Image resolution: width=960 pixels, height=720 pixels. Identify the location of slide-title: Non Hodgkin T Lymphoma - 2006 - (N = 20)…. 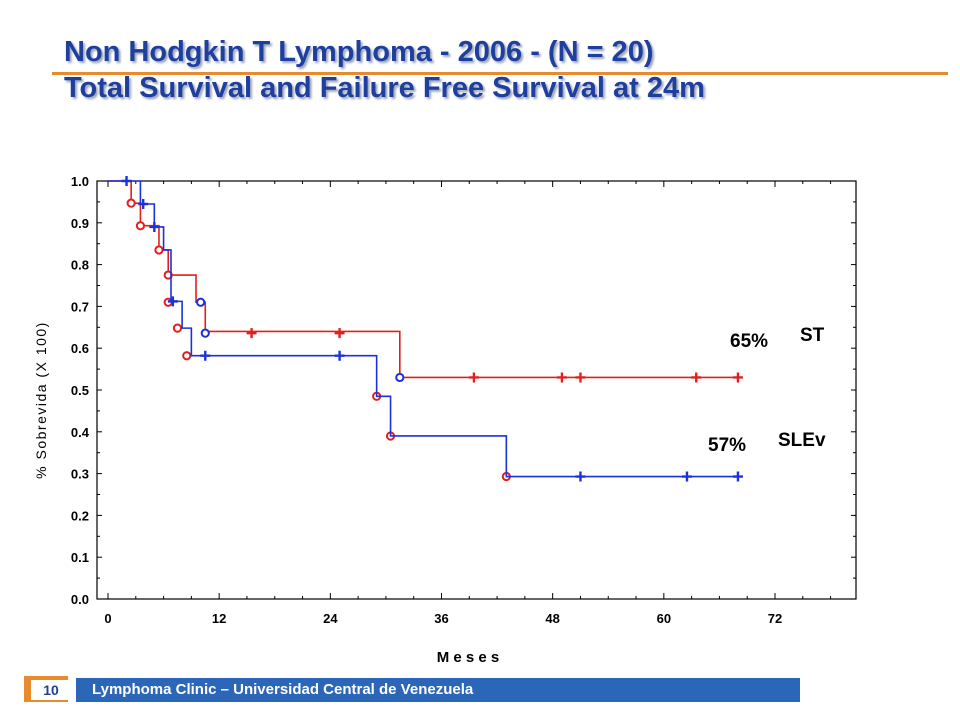
(504, 70).